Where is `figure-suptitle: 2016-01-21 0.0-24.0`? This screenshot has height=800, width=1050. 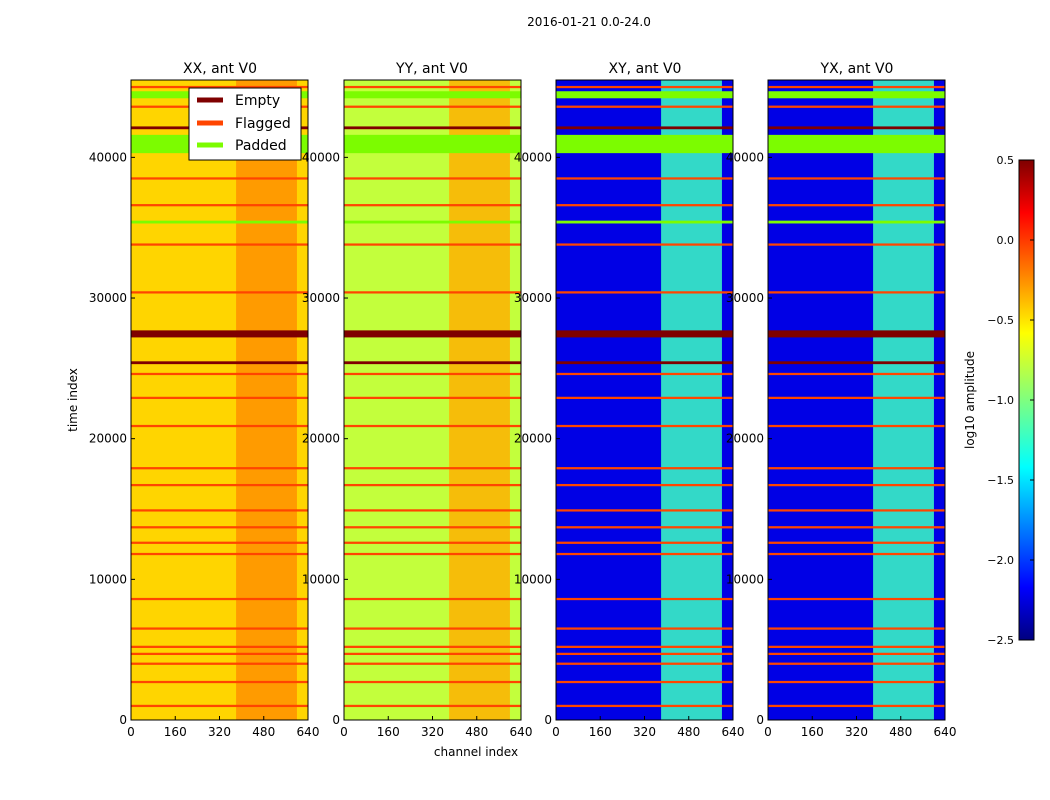 figure-suptitle: 2016-01-21 0.0-24.0 is located at coordinates (589, 22).